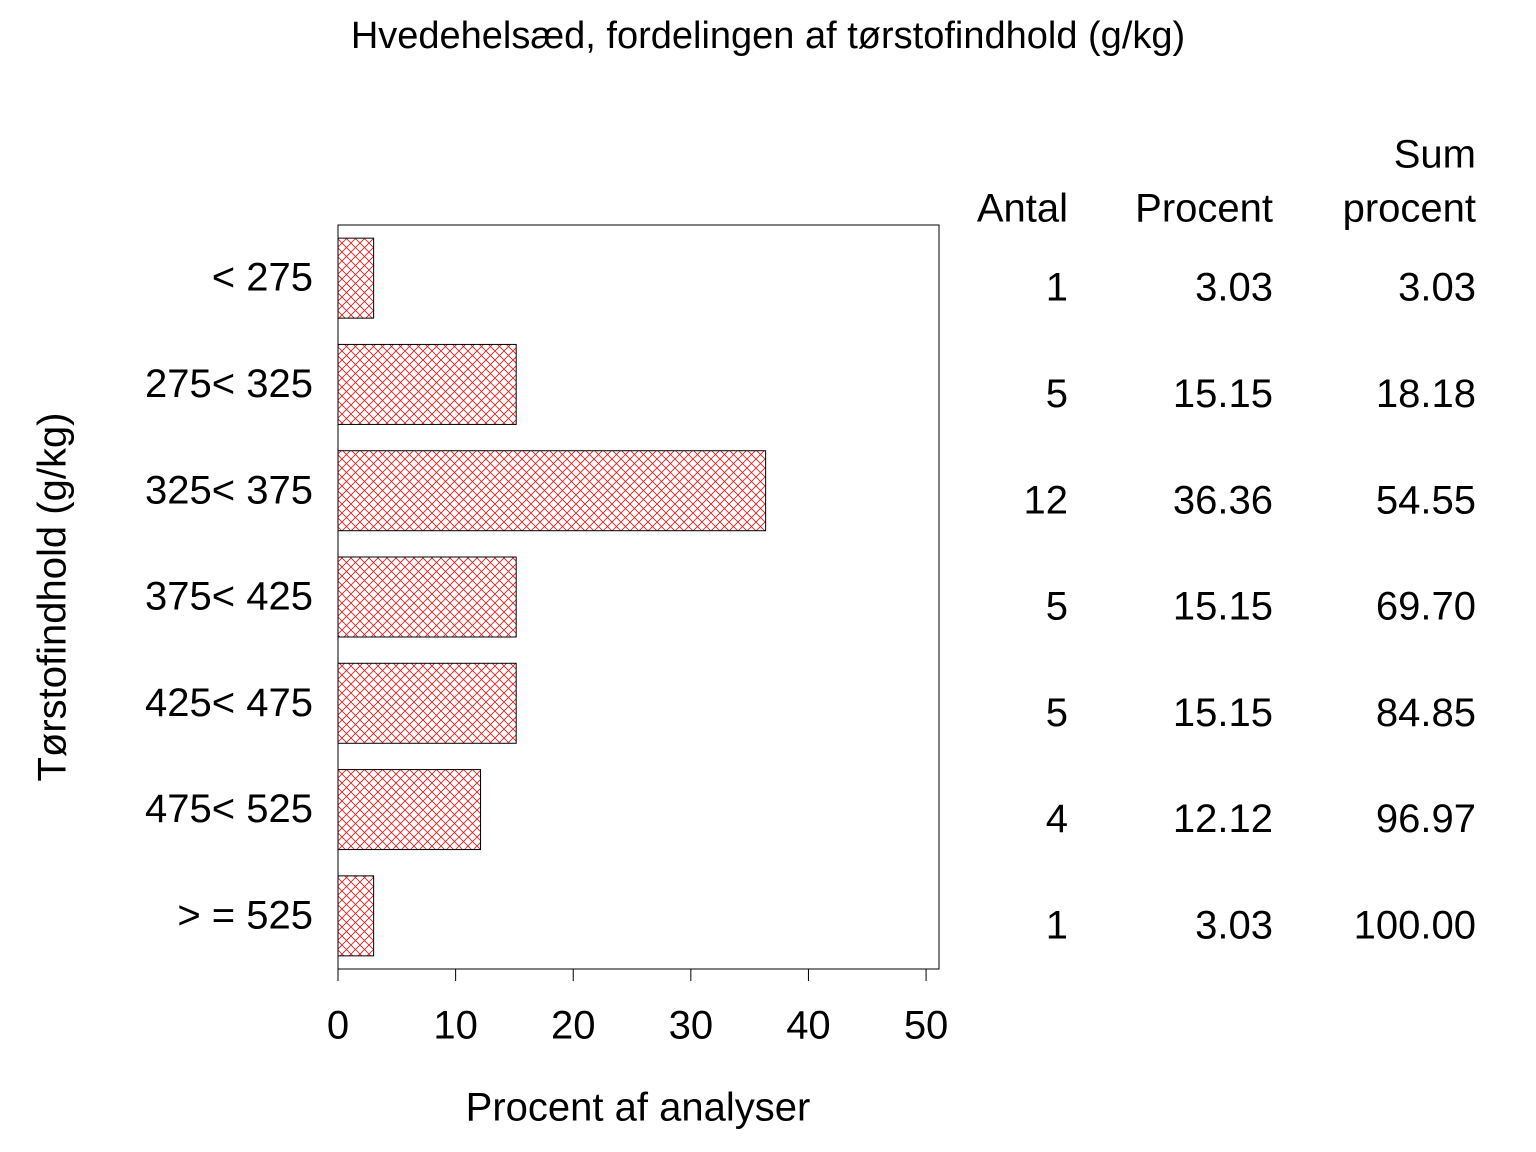 Image resolution: width=1536 pixels, height=1152 pixels. Describe the element at coordinates (455, 1026) in the screenshot. I see `x-tick-label: 10` at that location.